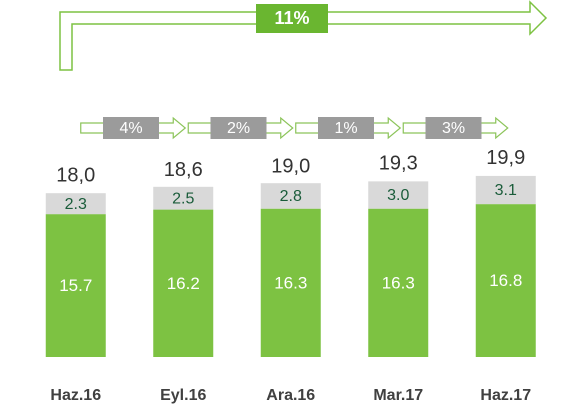  What do you see at coordinates (290, 395) in the screenshot?
I see `x-tick-label: Ara.16` at bounding box center [290, 395].